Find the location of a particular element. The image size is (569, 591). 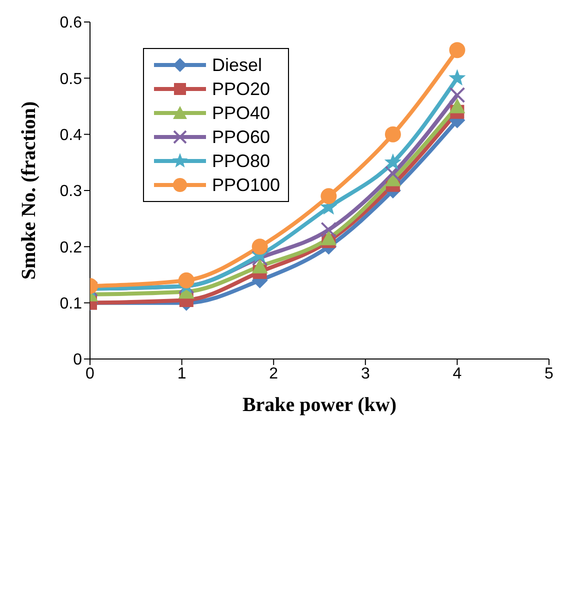

legend-label: PPO100 is located at coordinates (246, 185).